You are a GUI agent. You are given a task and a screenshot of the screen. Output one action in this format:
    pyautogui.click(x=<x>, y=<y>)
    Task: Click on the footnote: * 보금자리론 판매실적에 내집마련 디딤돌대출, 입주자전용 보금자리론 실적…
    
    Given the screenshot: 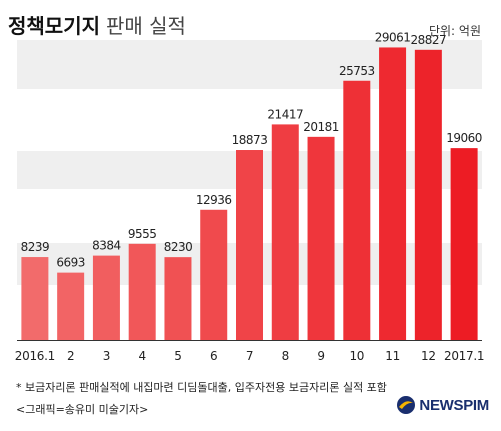 What is the action you would take?
    pyautogui.click(x=201, y=387)
    